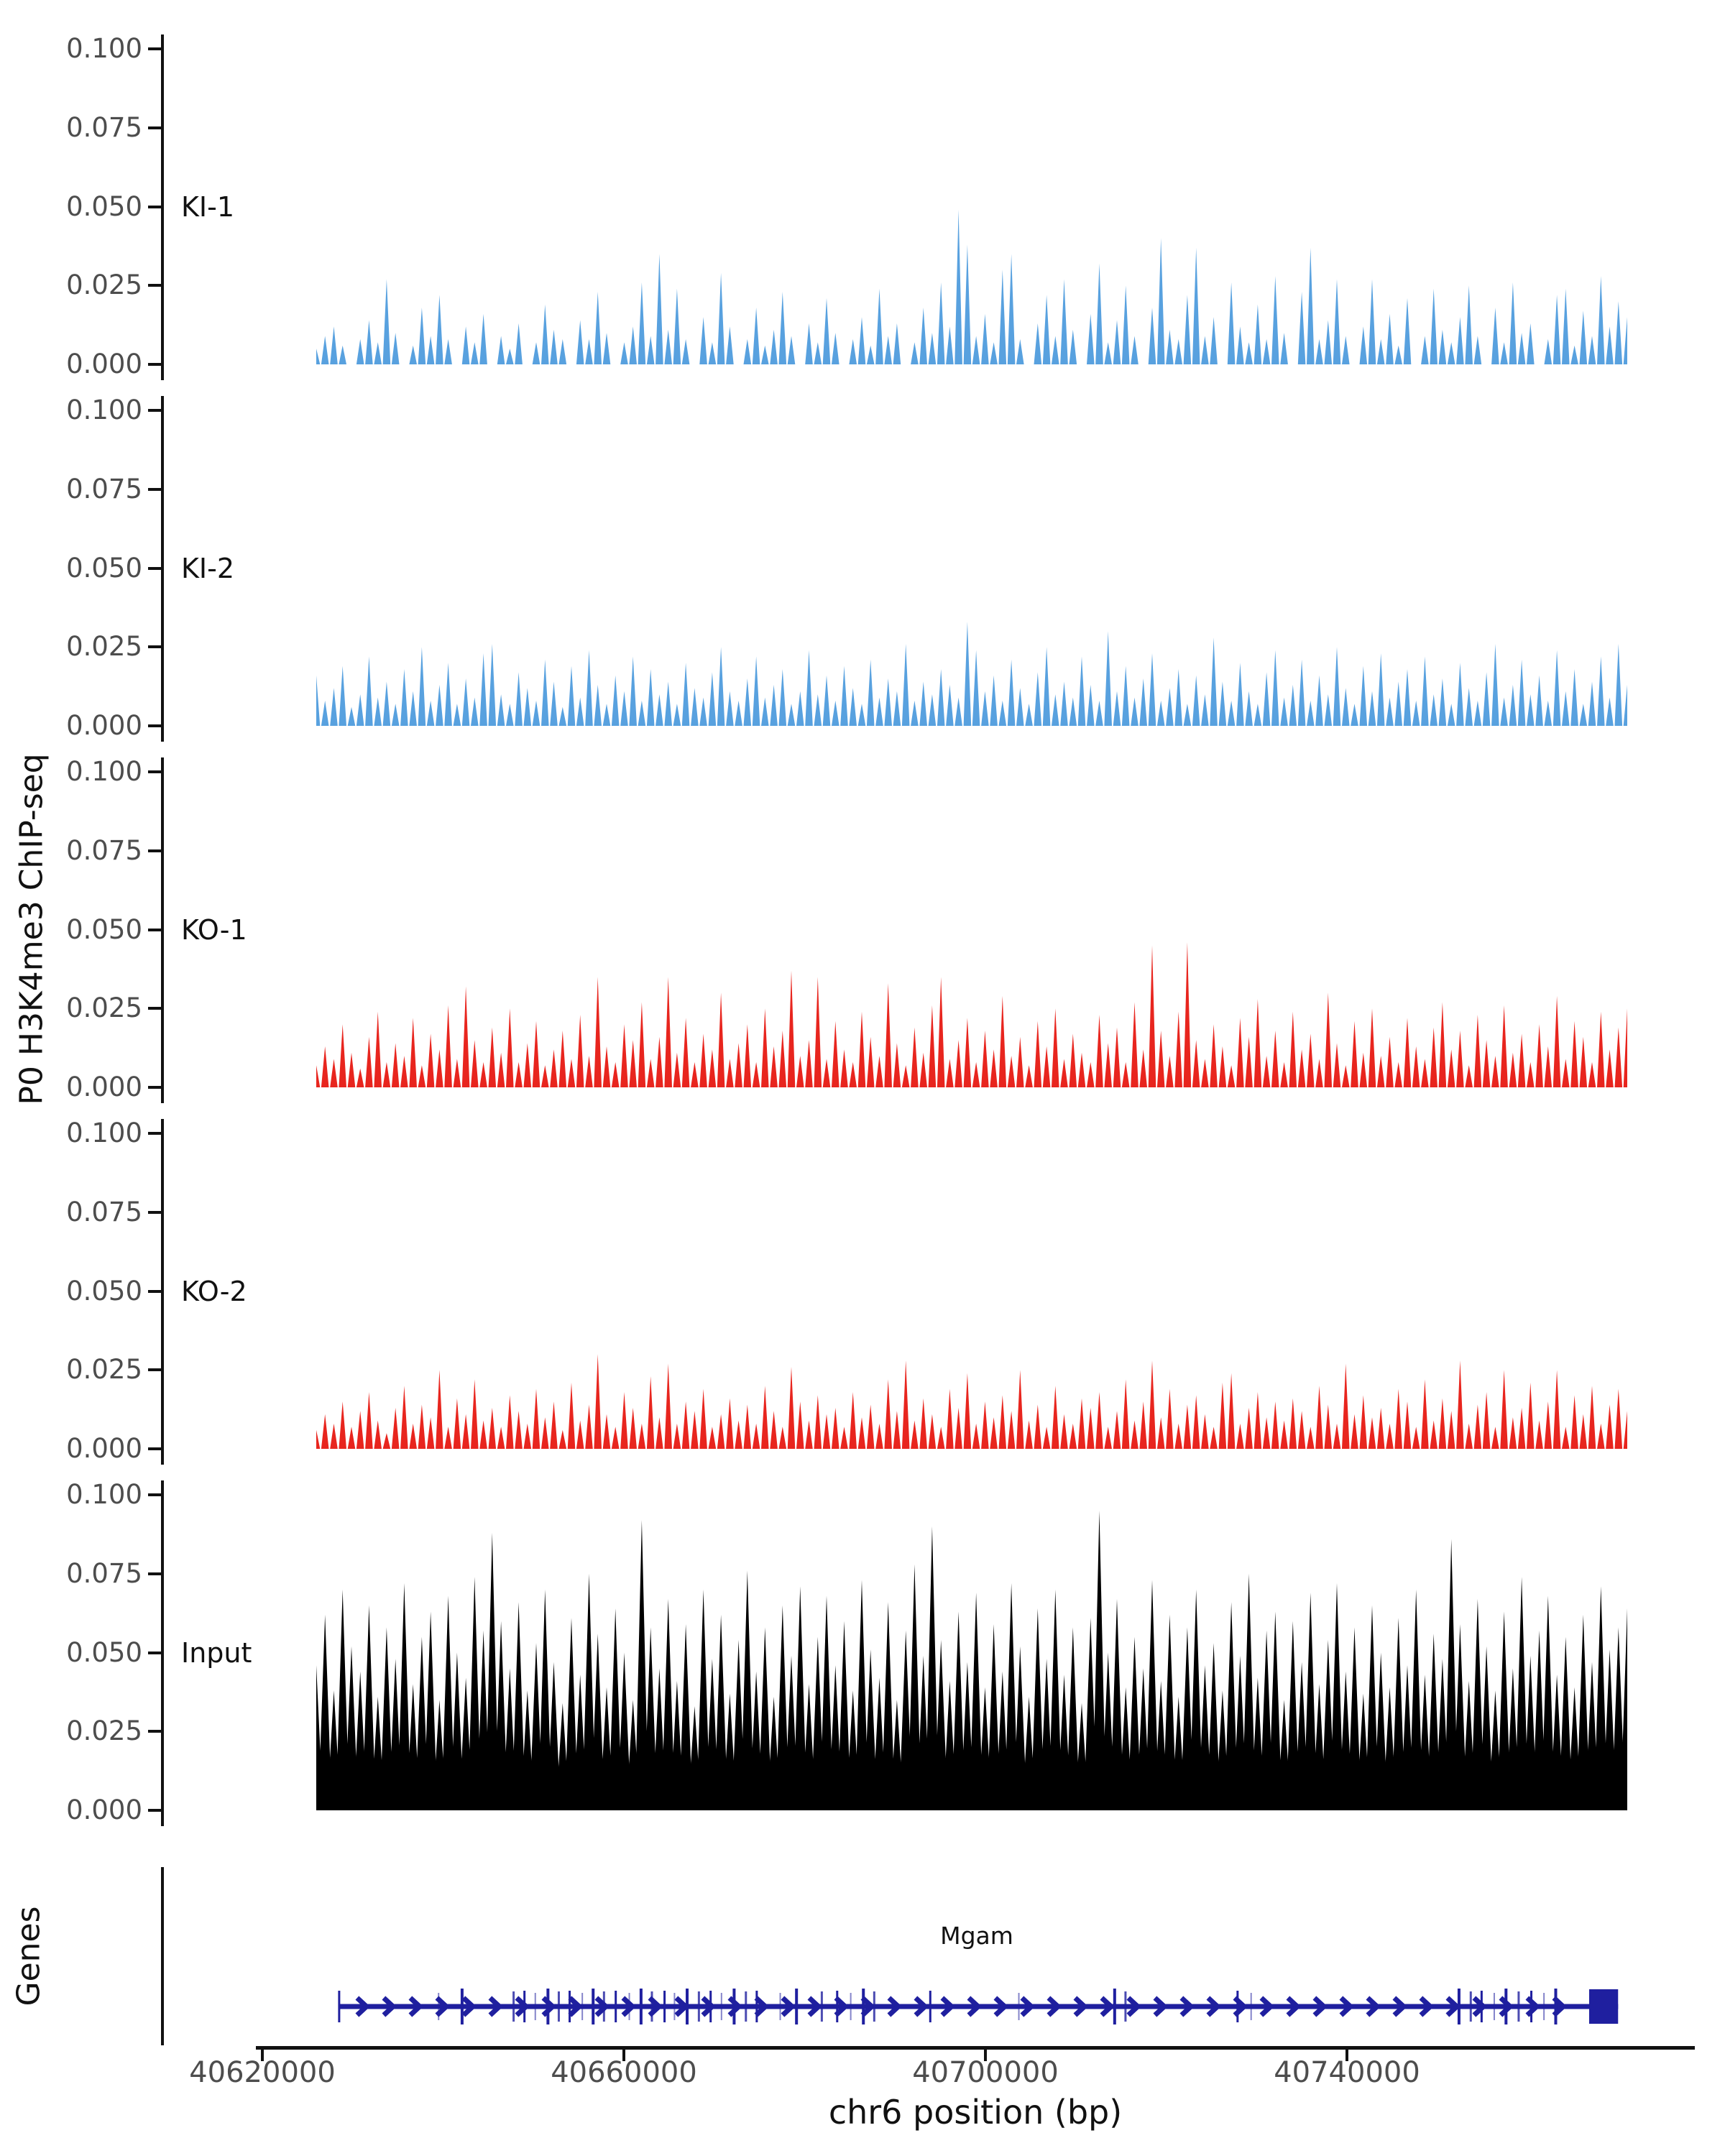 The width and height of the screenshot is (1725, 2156). What do you see at coordinates (985, 2072) in the screenshot?
I see `x-tick-label: 40700000` at bounding box center [985, 2072].